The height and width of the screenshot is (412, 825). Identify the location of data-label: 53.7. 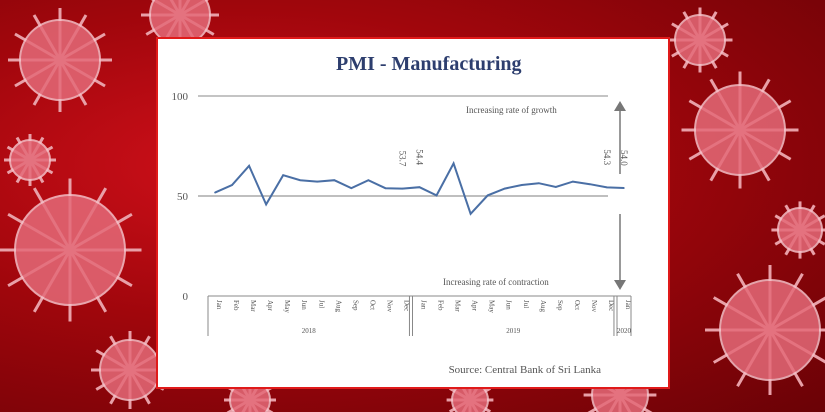
(402, 159).